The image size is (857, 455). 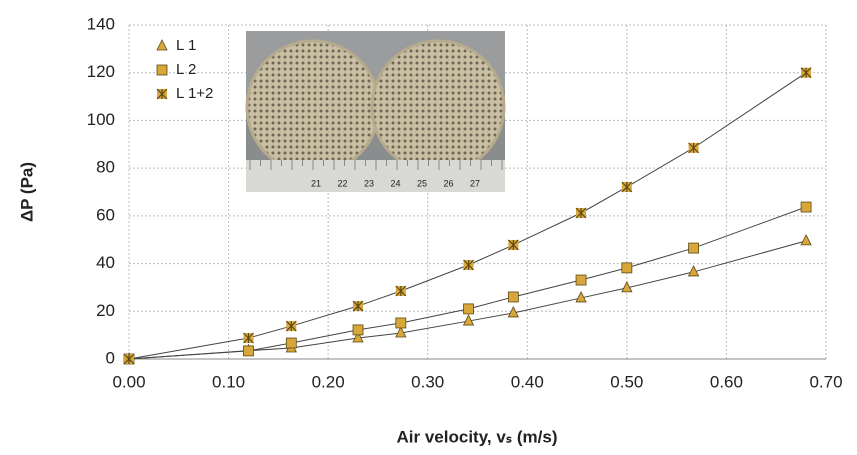 I want to click on legend-label: L 1, so click(x=186, y=45).